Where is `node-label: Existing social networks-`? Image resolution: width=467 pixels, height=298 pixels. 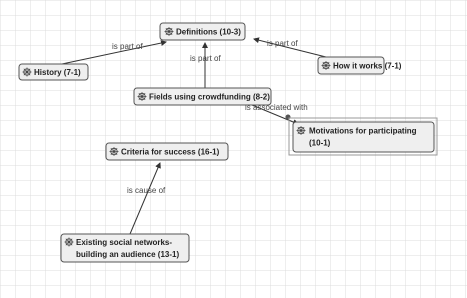 node-label: Existing social networks- is located at coordinates (124, 242).